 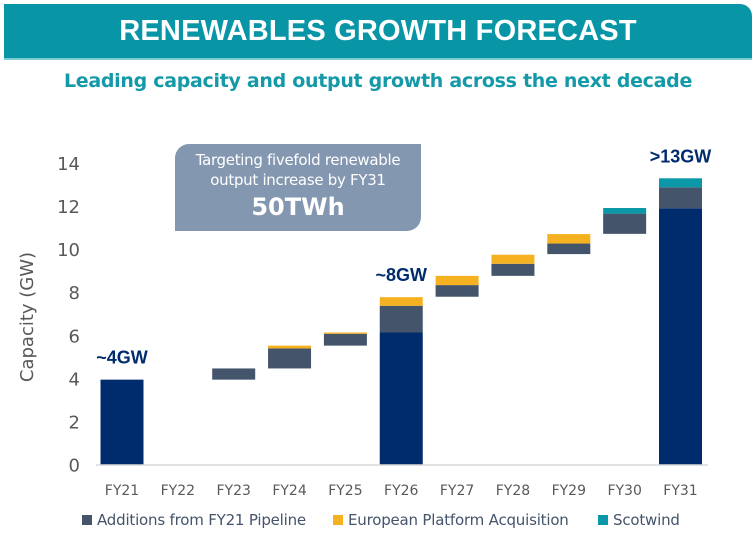 What do you see at coordinates (68, 250) in the screenshot?
I see `y-tick-label: 10` at bounding box center [68, 250].